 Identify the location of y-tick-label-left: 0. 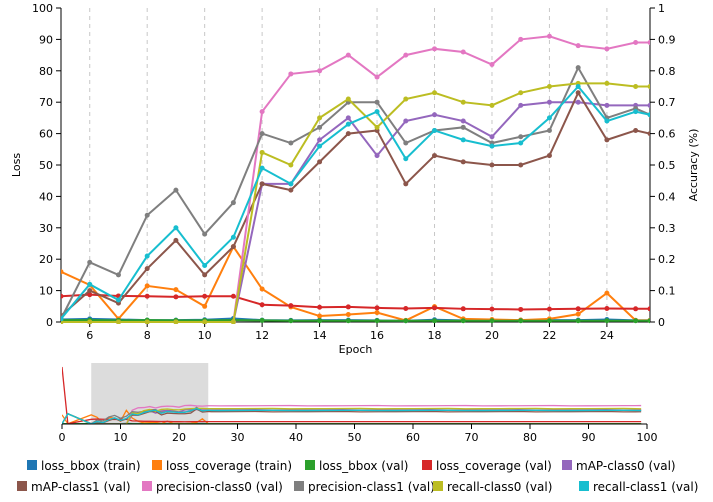
(49, 322).